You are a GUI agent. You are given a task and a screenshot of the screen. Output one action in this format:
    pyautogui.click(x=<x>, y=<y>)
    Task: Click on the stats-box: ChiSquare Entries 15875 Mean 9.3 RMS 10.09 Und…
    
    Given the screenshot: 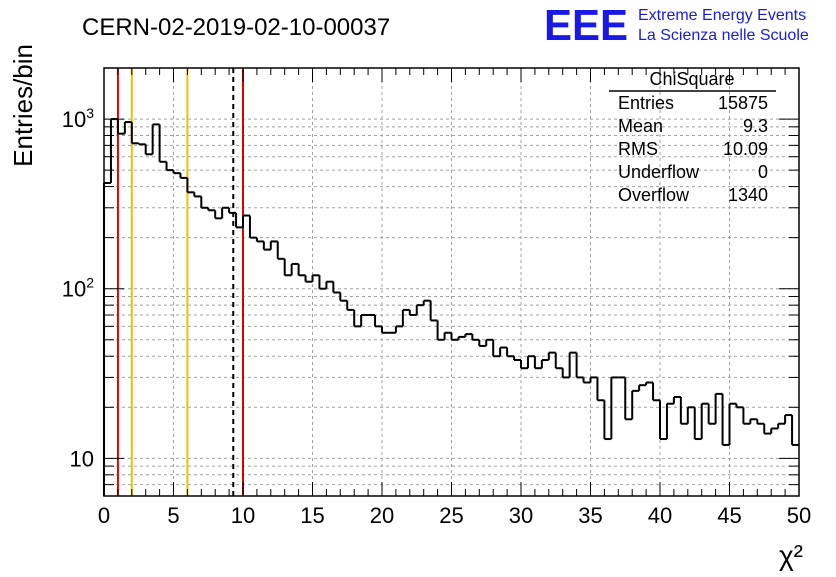 What is the action you would take?
    pyautogui.click(x=692, y=137)
    